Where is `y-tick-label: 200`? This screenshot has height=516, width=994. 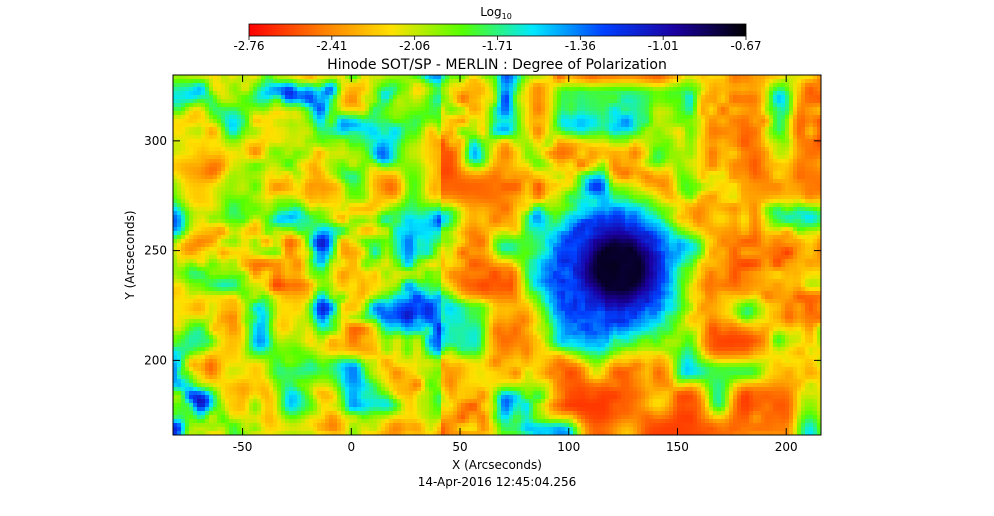 y-tick-label: 200 is located at coordinates (155, 360).